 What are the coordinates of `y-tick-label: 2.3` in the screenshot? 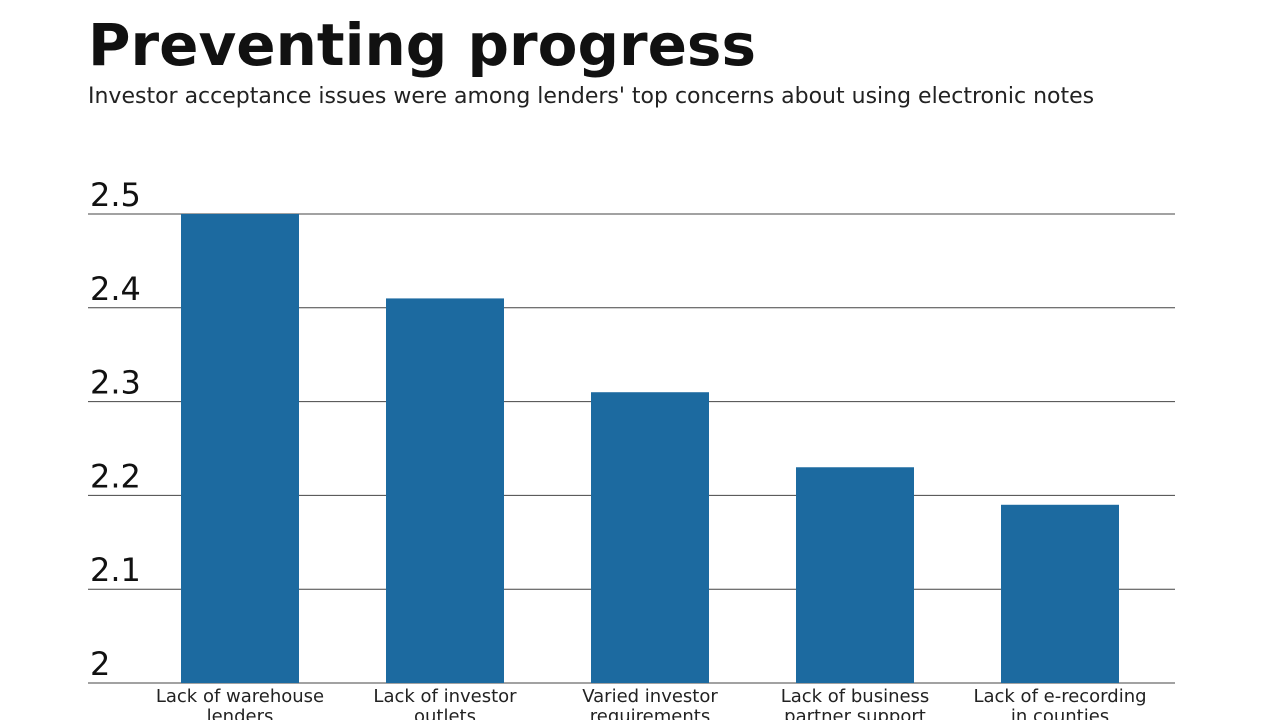 It's located at (115, 383).